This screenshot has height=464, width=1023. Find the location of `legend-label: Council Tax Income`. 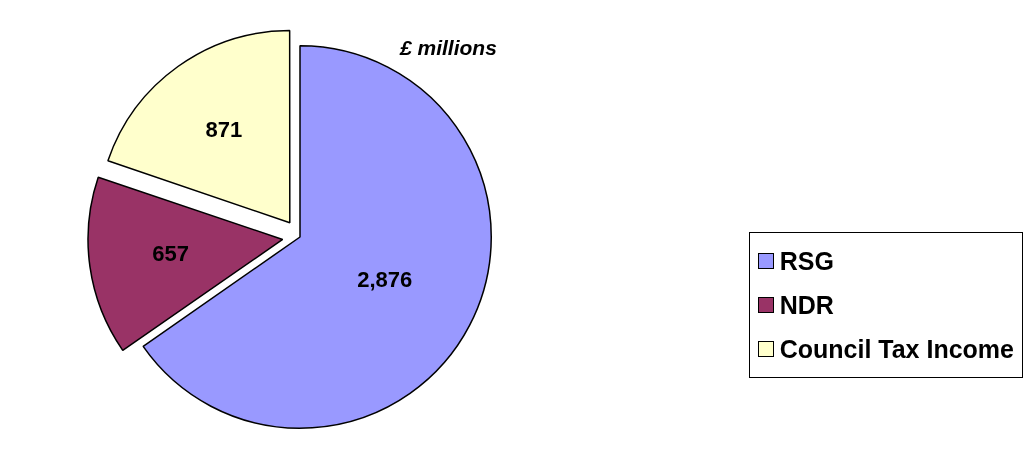

legend-label: Council Tax Income is located at coordinates (896, 349).